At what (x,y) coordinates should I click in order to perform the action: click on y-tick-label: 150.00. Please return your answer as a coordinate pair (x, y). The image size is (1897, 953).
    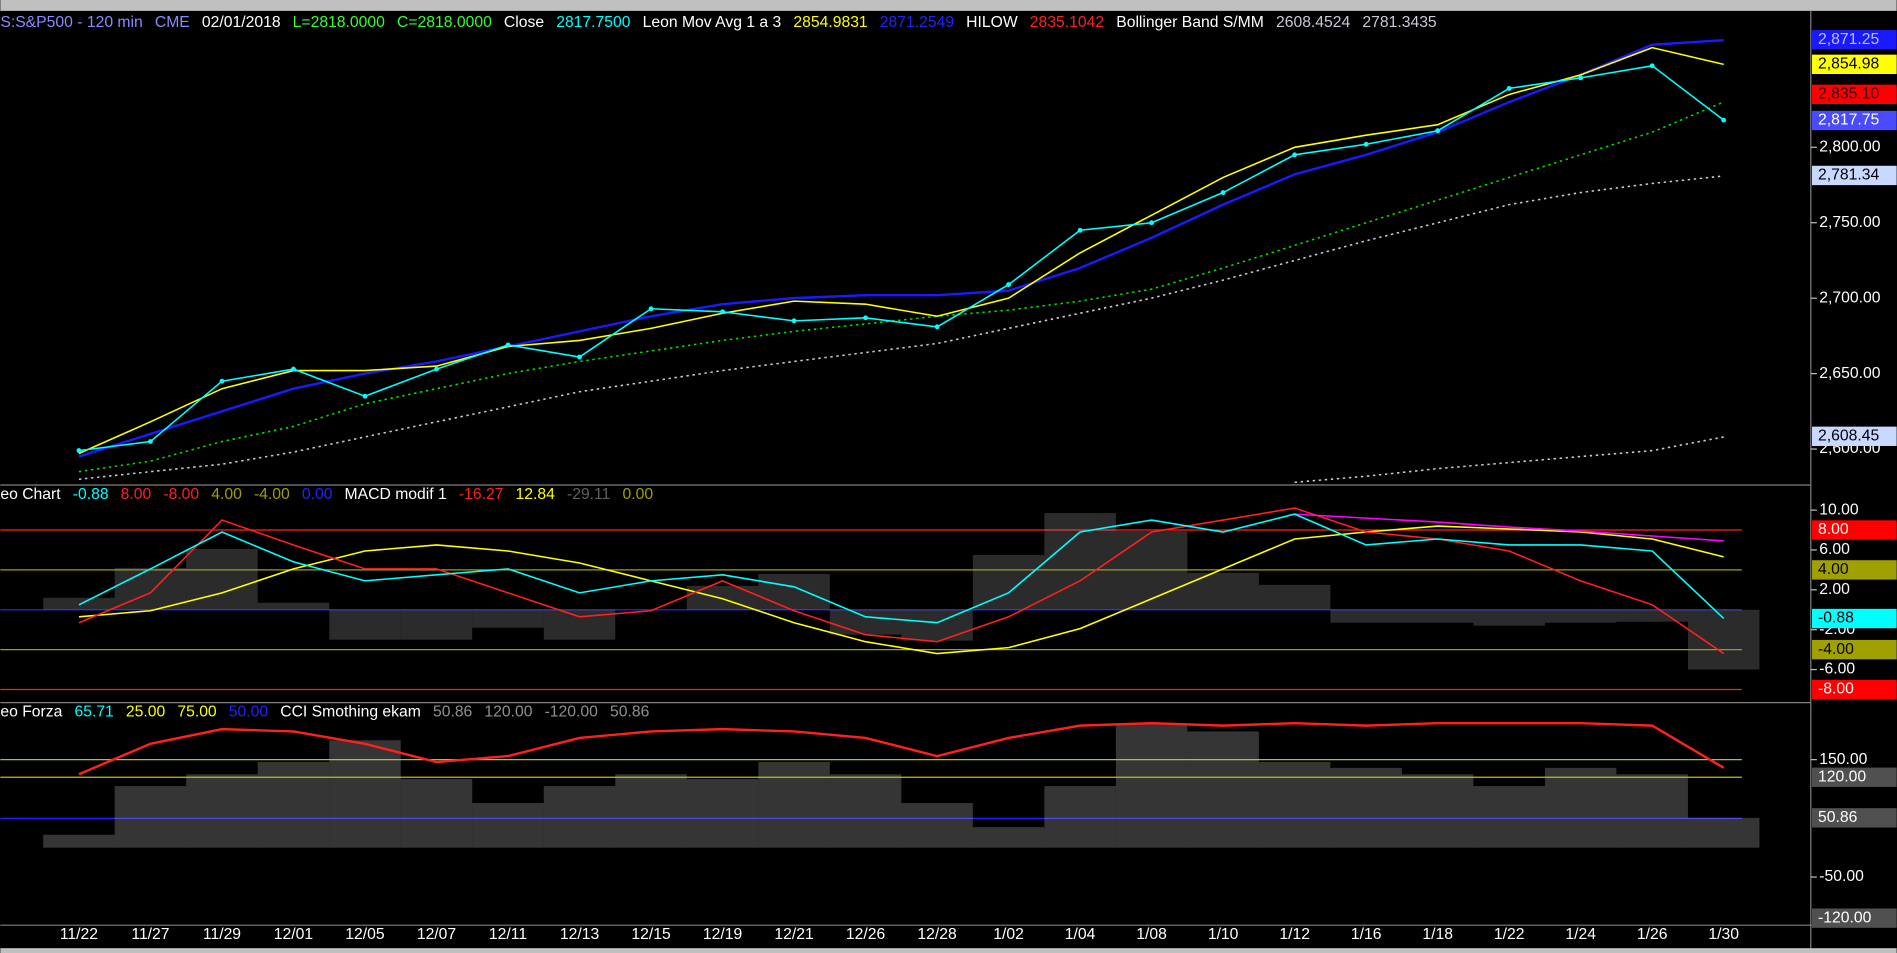
    Looking at the image, I should click on (1843, 759).